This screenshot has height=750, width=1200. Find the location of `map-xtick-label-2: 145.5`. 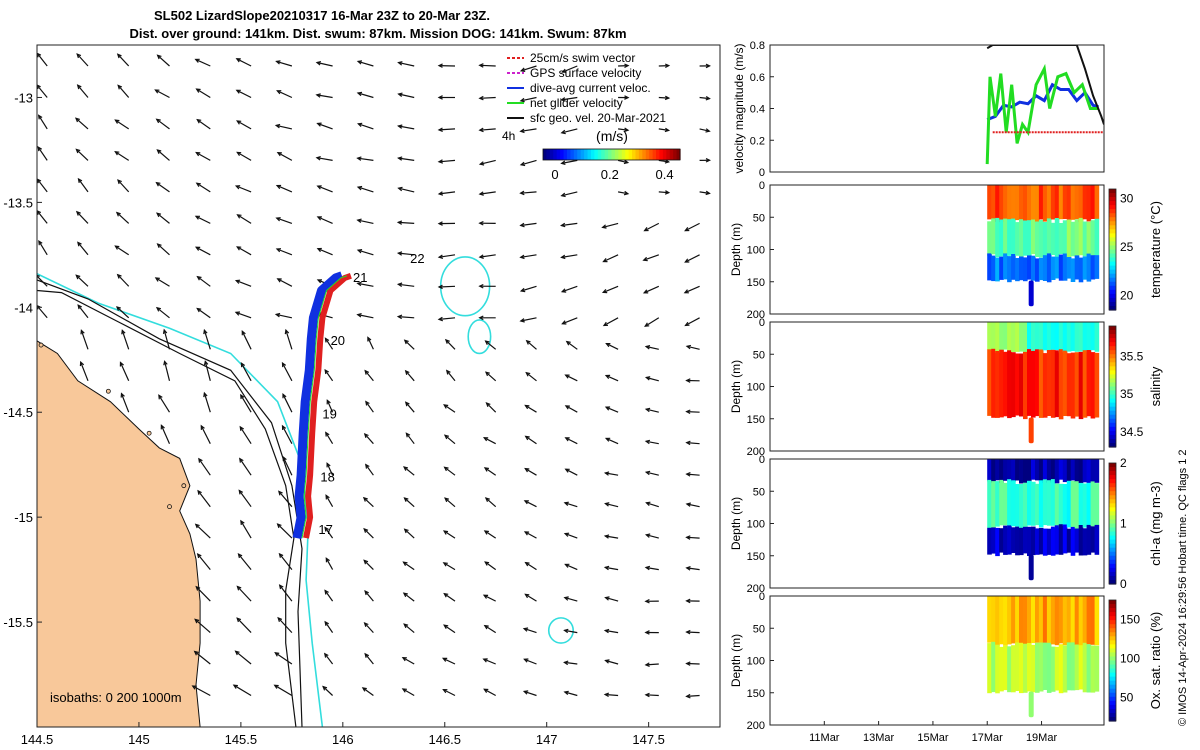

map-xtick-label-2: 145.5 is located at coordinates (241, 739).